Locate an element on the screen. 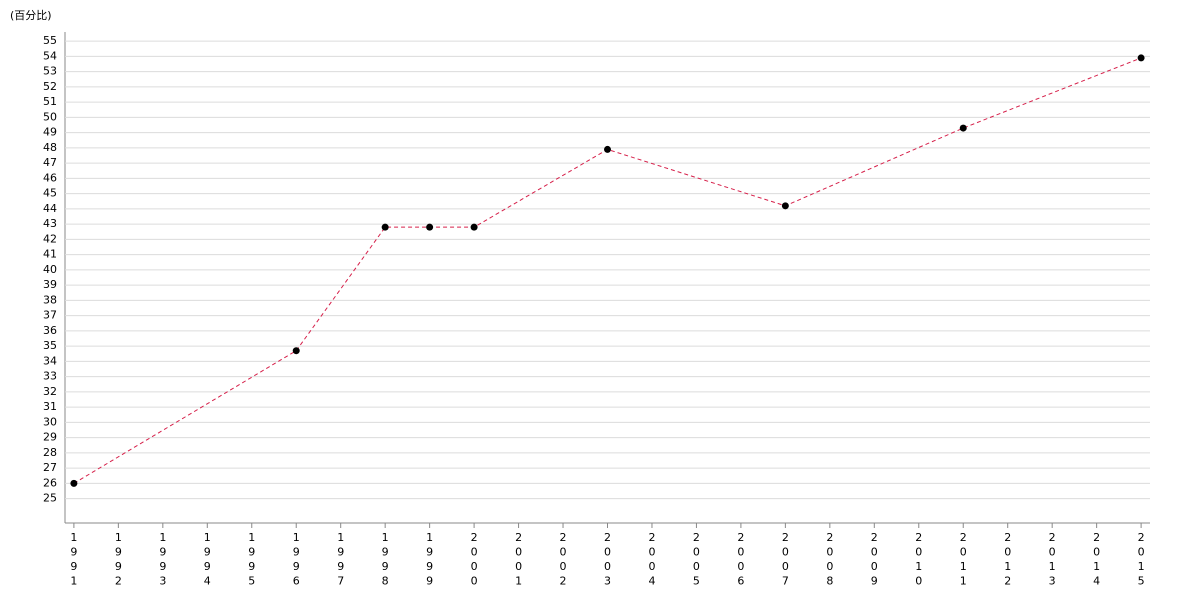  y-tick-label: 45 is located at coordinates (50, 193).